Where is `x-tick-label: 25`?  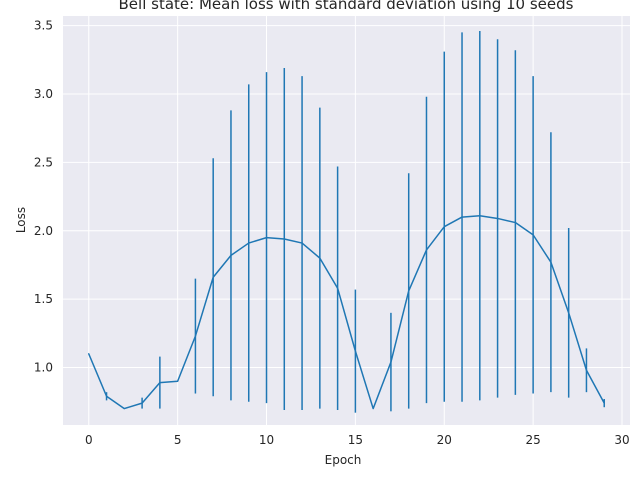
x-tick-label: 25 is located at coordinates (532, 440).